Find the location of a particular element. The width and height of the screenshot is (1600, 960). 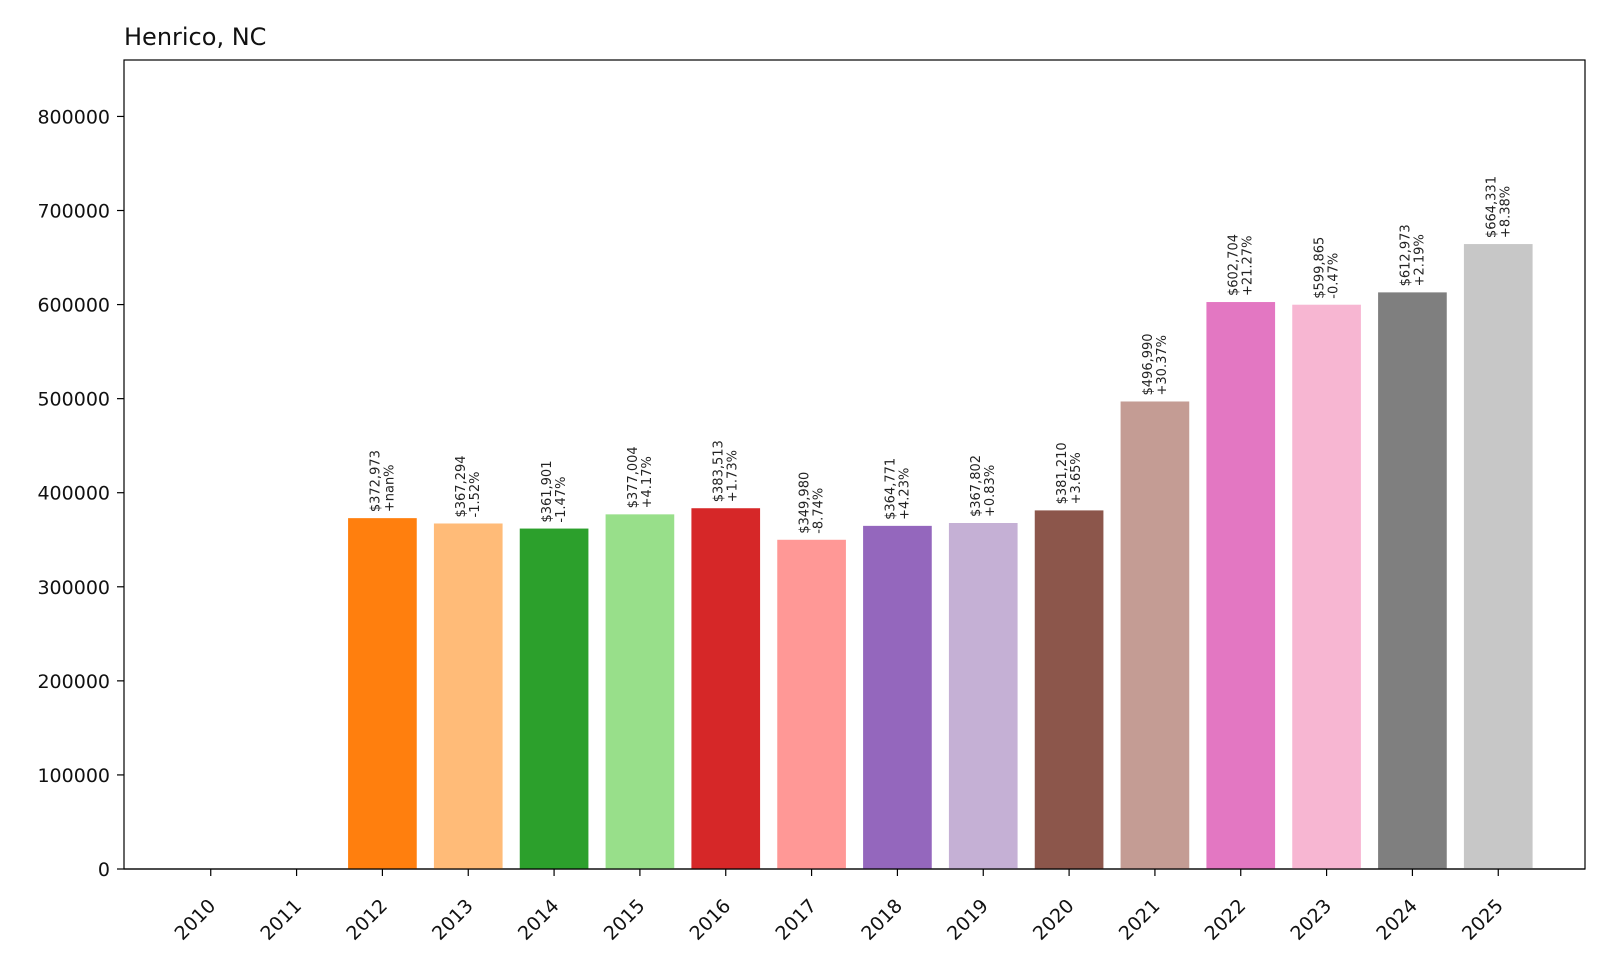

bar-value-label-2015: $377,004 is located at coordinates (633, 477).